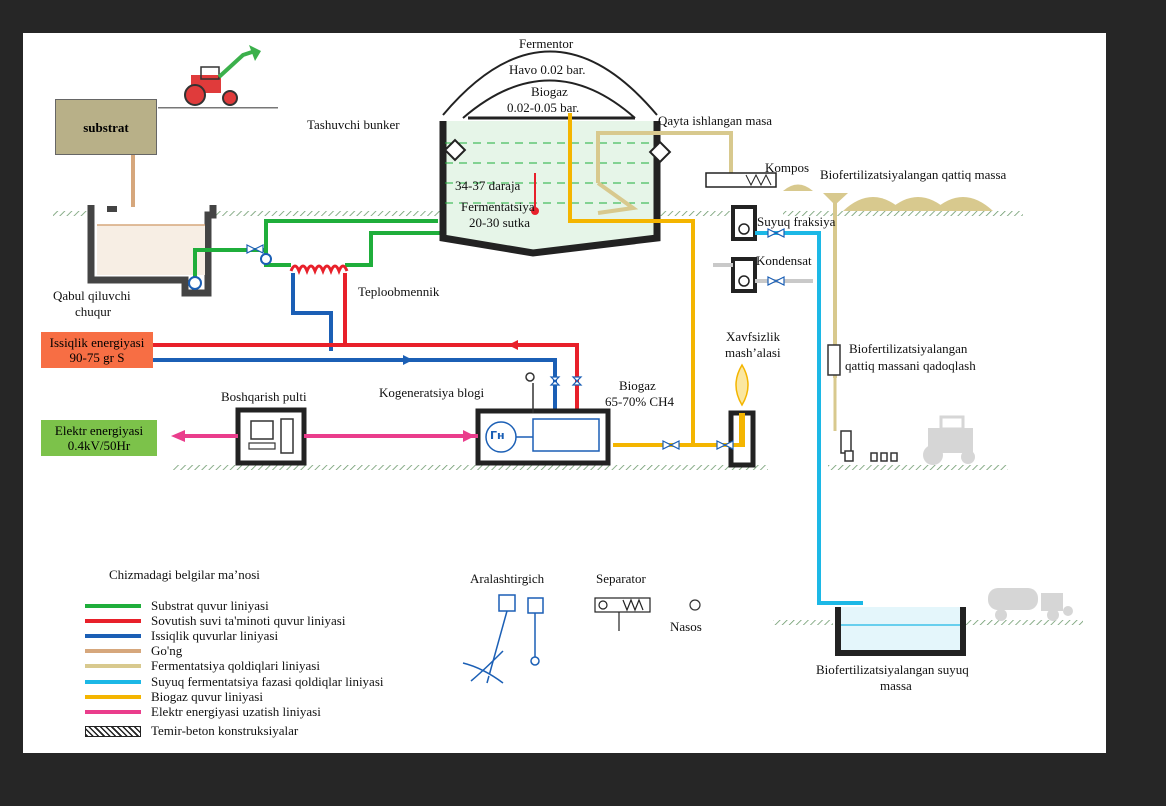  Describe the element at coordinates (167, 651) in the screenshot. I see `legend-label: Go'ng` at that location.